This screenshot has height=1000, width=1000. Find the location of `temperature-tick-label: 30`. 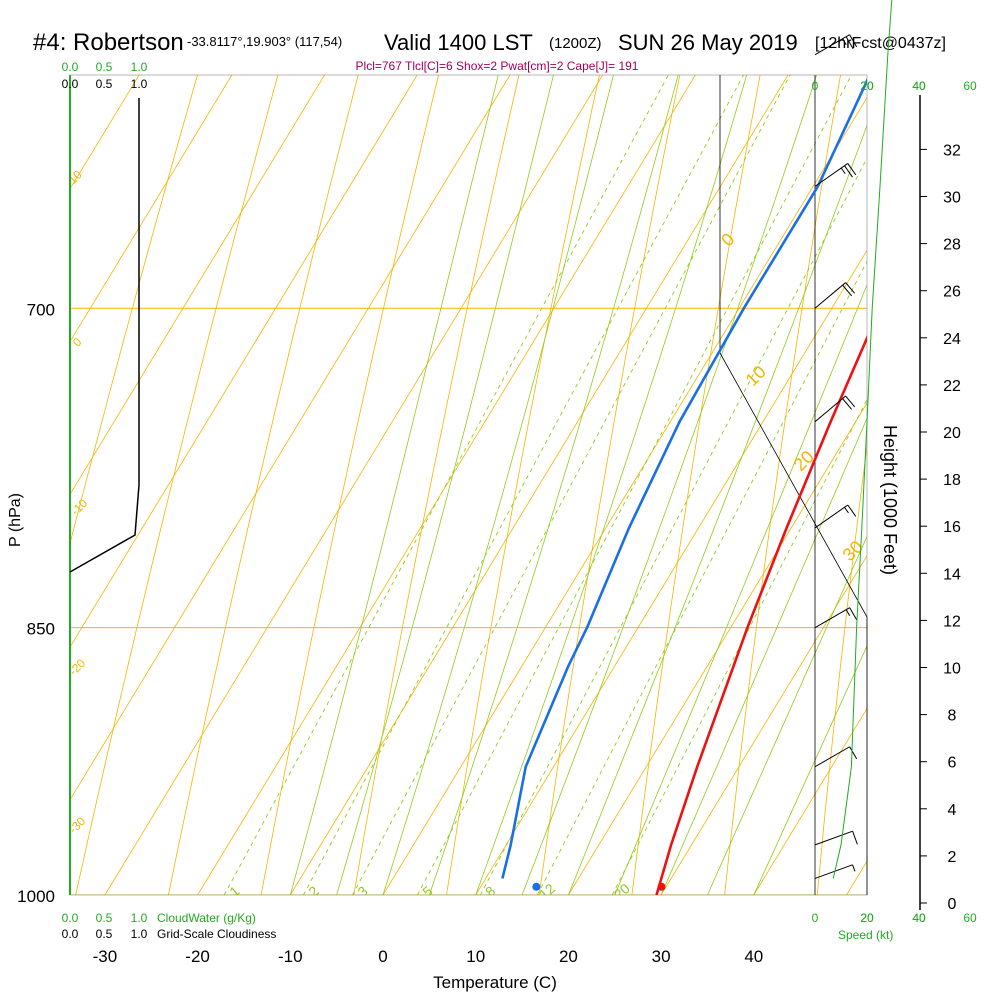

temperature-tick-label: 30 is located at coordinates (661, 956).